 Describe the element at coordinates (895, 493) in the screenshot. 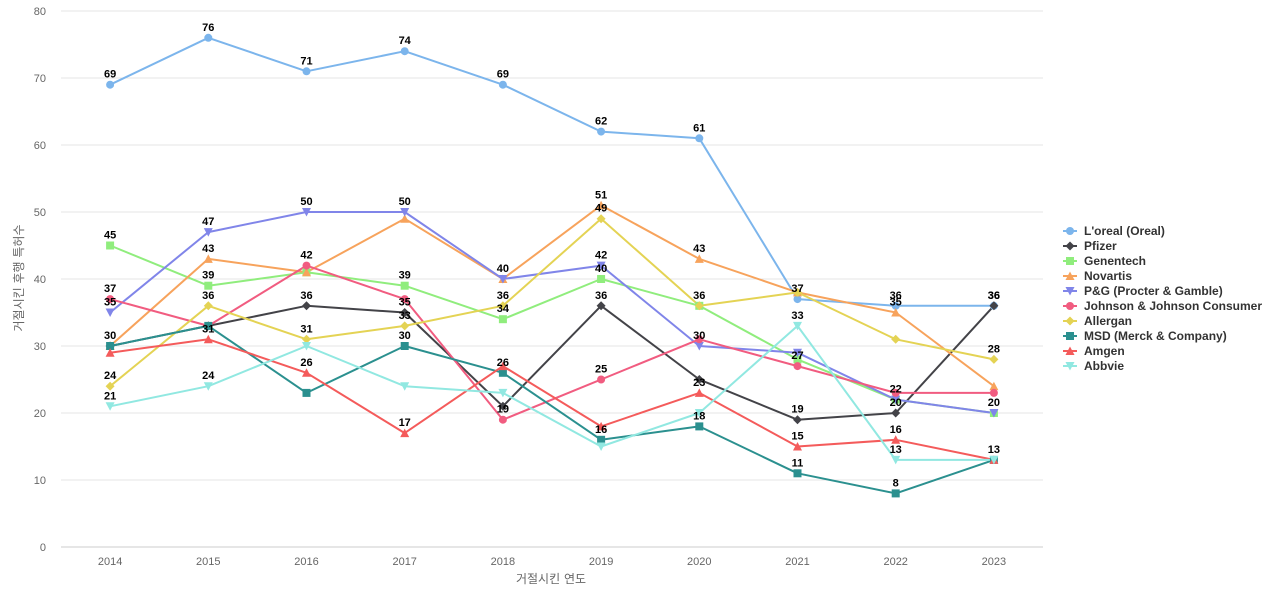

I see `data-point-msd-merck-company` at that location.